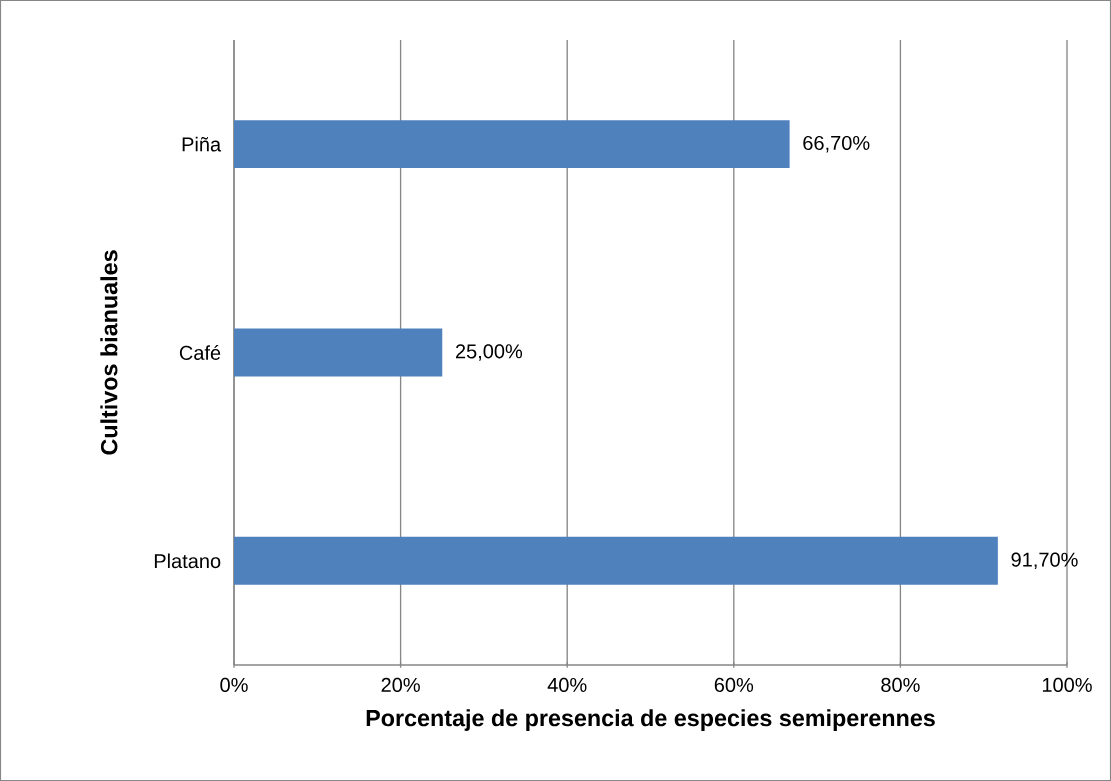 The width and height of the screenshot is (1111, 781). I want to click on y-tick-label: Café, so click(200, 352).